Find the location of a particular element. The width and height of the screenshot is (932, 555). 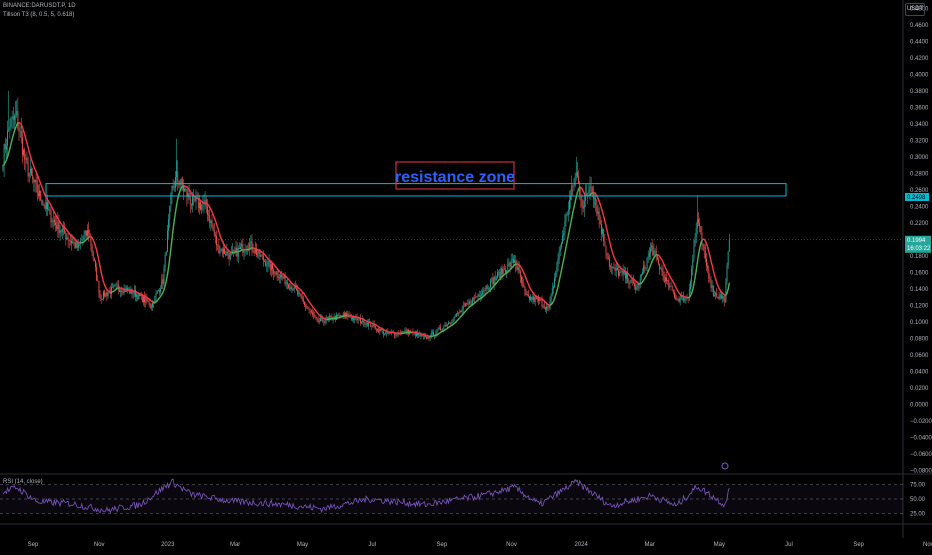

rsi-pane is located at coordinates (451, 496).